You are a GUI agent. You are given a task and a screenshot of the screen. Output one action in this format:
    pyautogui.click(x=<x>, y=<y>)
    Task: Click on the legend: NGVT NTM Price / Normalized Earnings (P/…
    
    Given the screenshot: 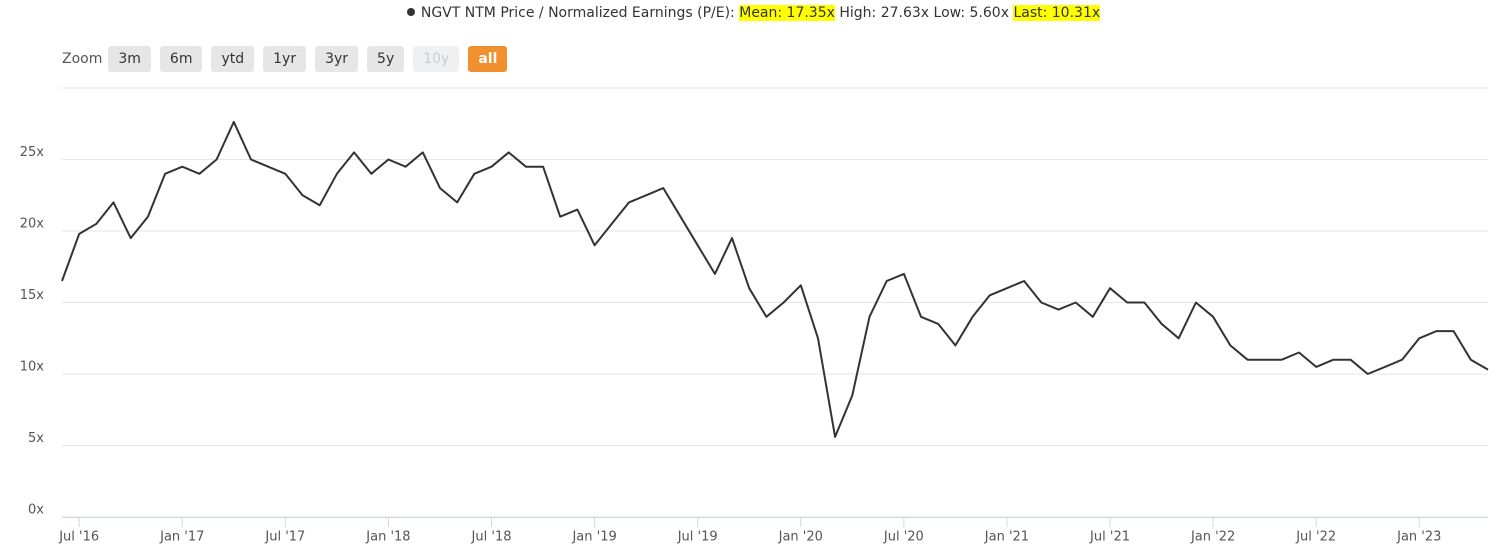 What is the action you would take?
    pyautogui.click(x=753, y=13)
    